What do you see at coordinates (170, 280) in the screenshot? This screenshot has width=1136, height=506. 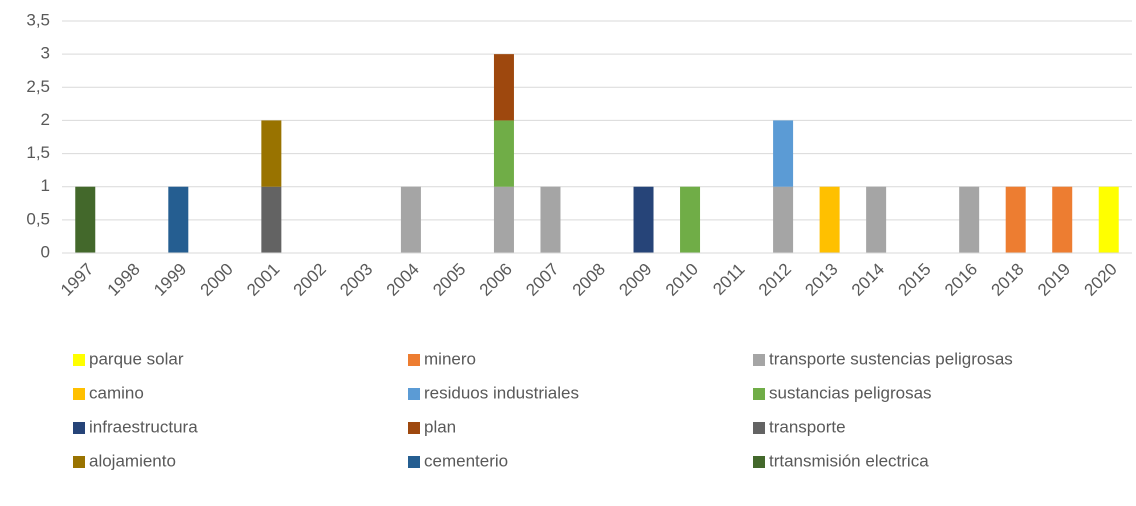 I see `x-tick-label: 1999` at bounding box center [170, 280].